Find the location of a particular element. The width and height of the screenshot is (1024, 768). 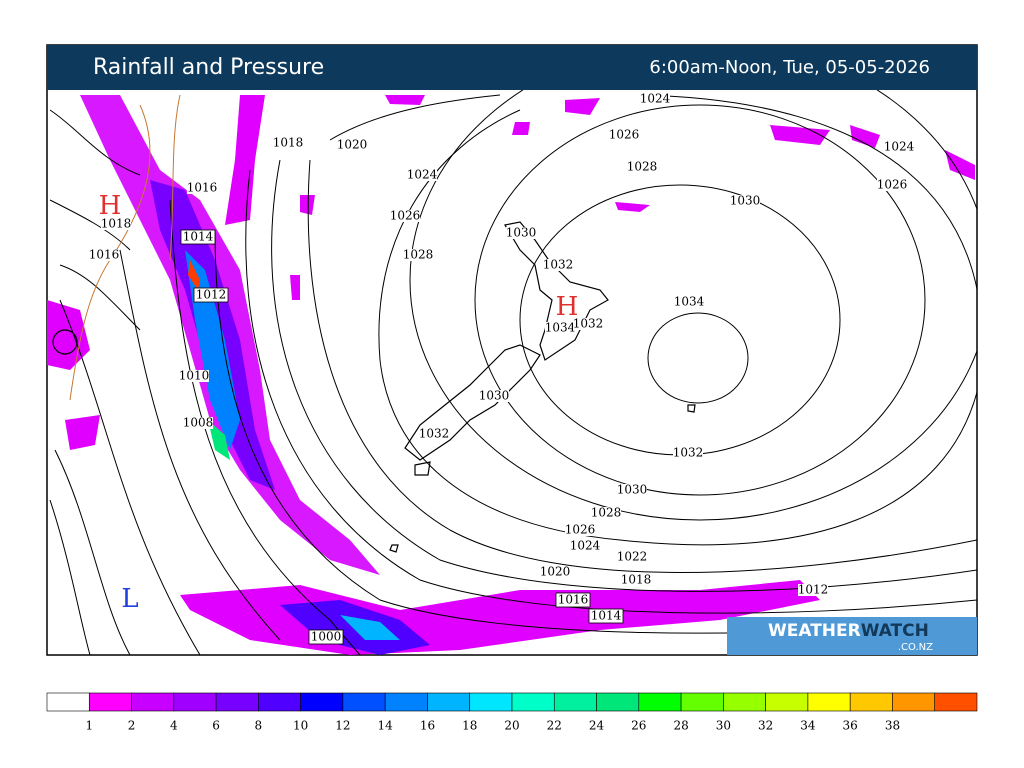

legend-label: 16 is located at coordinates (427, 726).